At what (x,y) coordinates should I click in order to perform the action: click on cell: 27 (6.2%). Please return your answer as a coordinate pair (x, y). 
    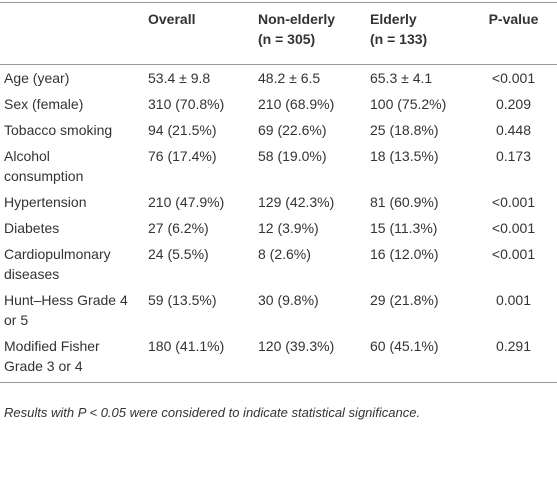
    Looking at the image, I should click on (178, 228).